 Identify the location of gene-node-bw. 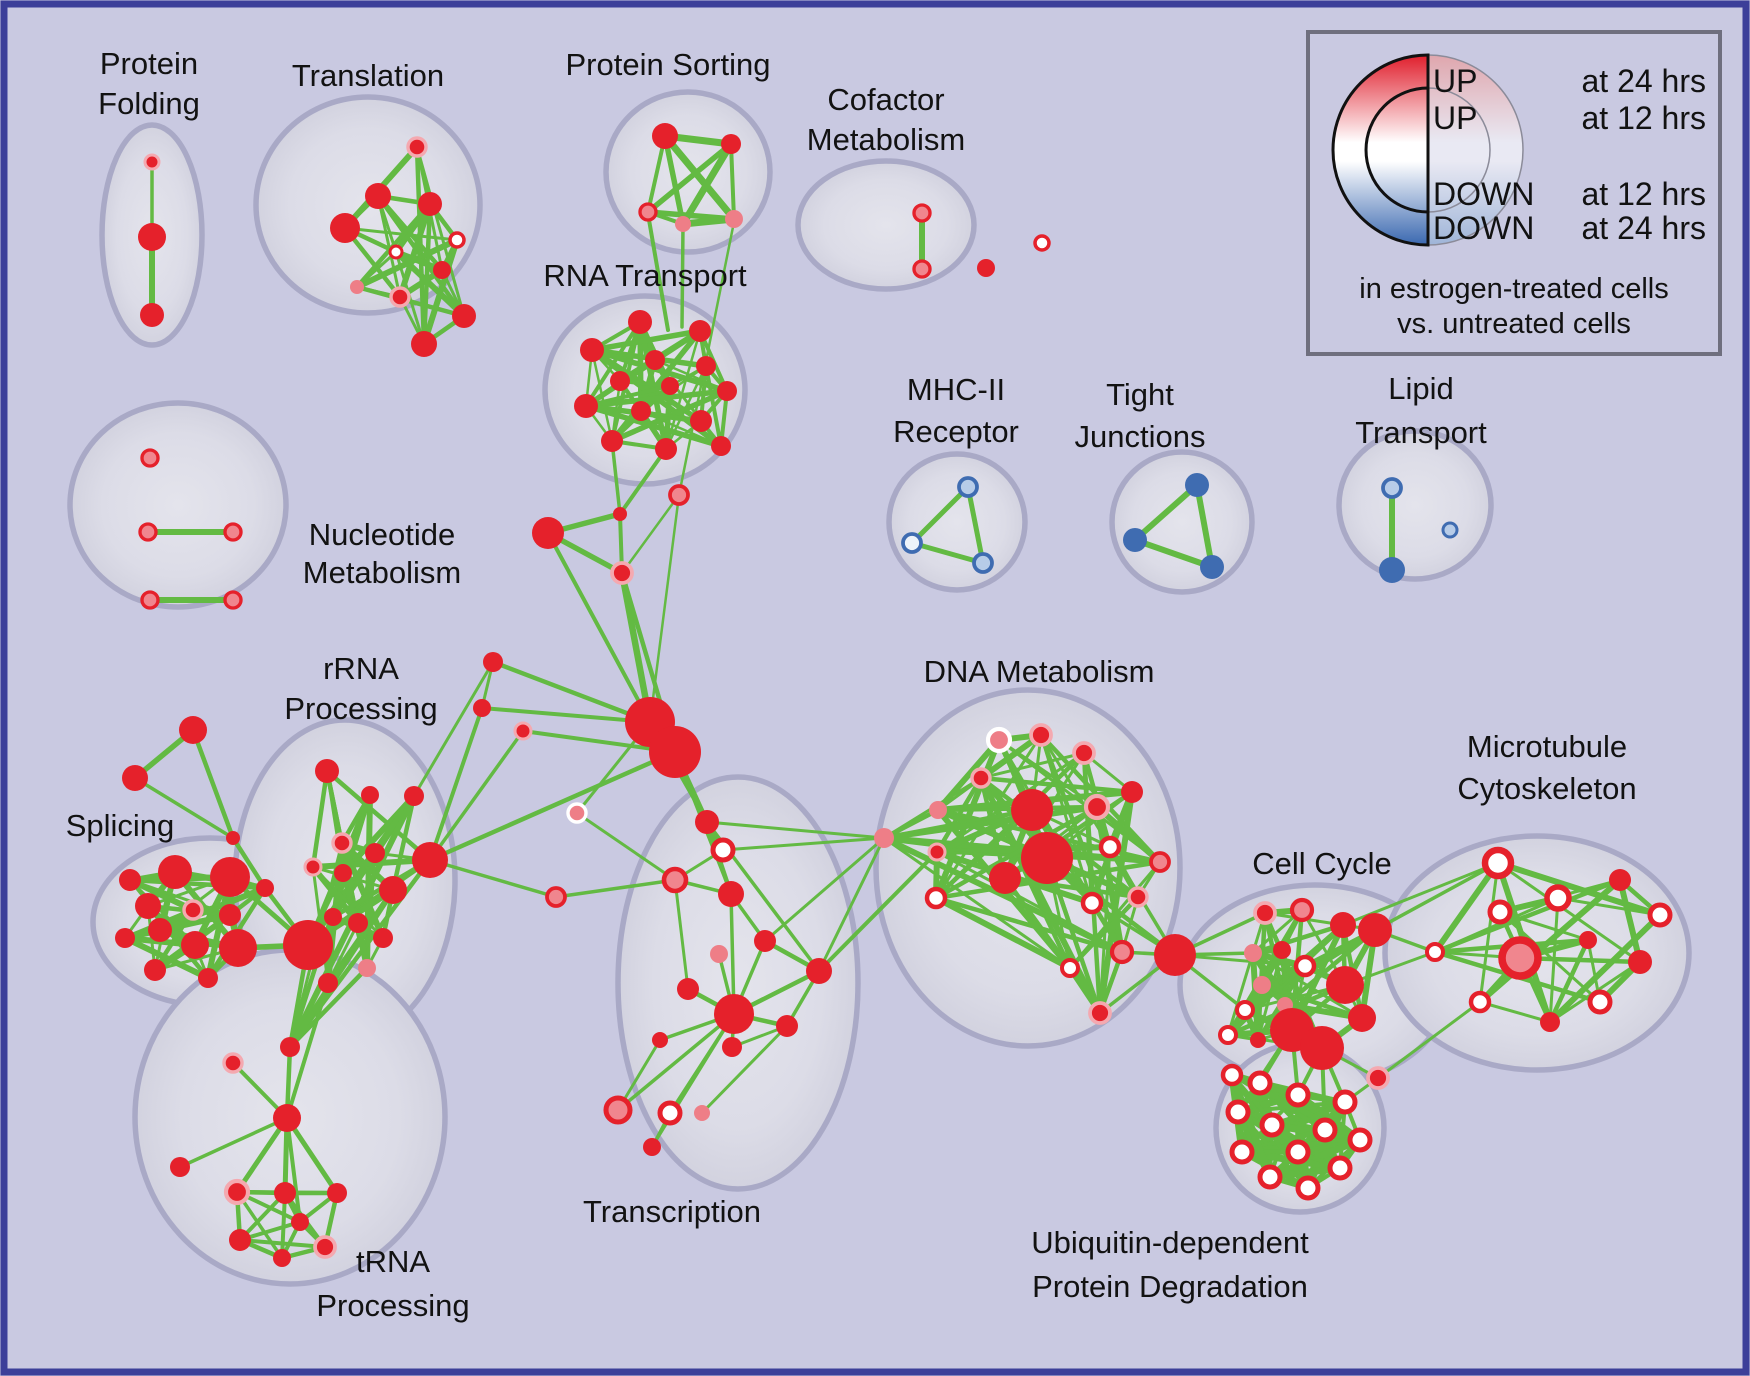
(912, 543).